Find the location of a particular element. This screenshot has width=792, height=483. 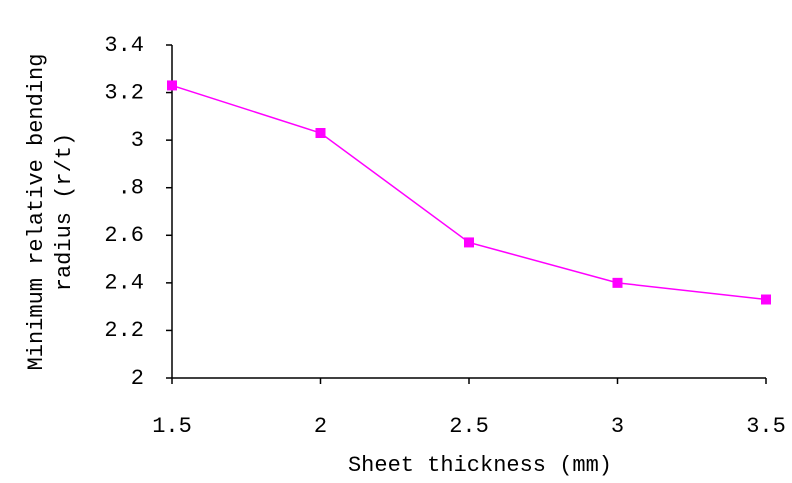

x-tick-label: 2.5 is located at coordinates (469, 426).